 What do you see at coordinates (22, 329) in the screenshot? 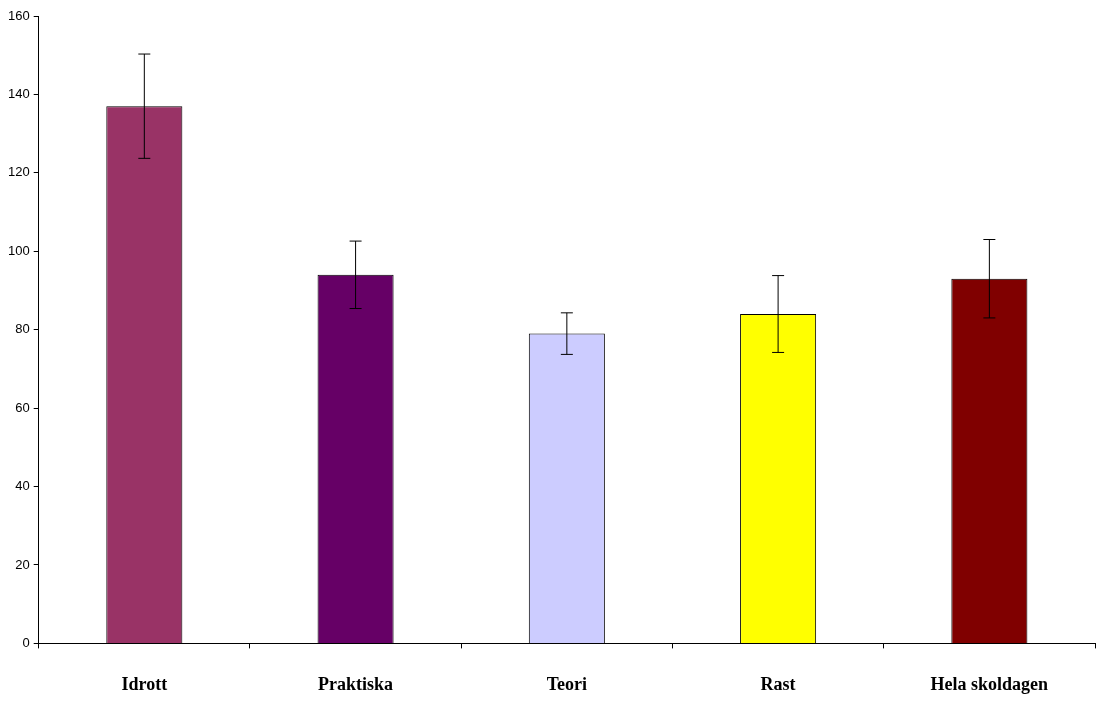
I see `y-tick-label: 80` at bounding box center [22, 329].